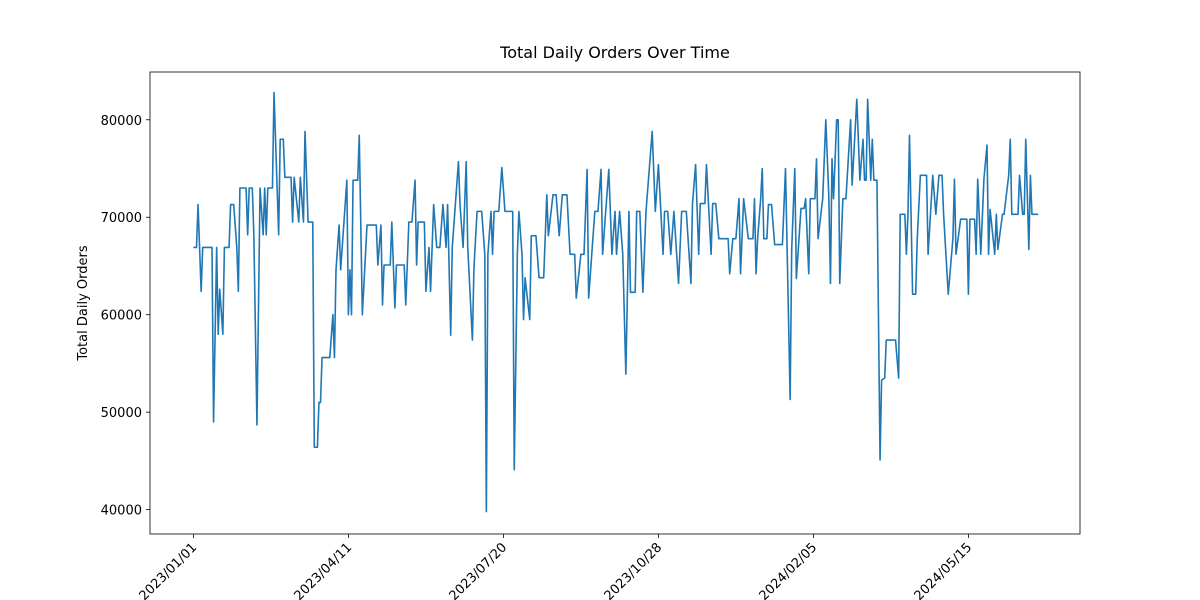  I want to click on y-tick-label: 50000, so click(121, 413).